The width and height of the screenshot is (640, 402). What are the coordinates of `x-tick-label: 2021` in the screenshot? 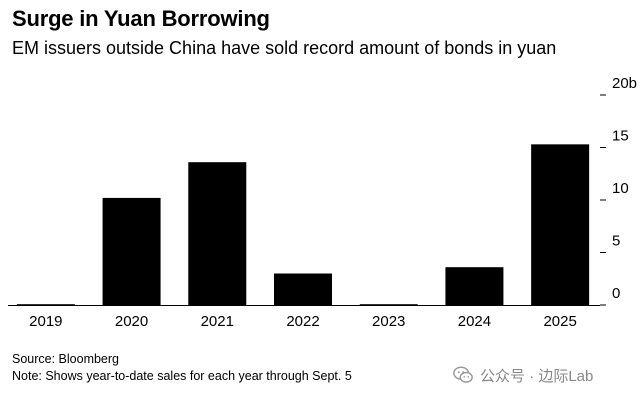 It's located at (217, 321).